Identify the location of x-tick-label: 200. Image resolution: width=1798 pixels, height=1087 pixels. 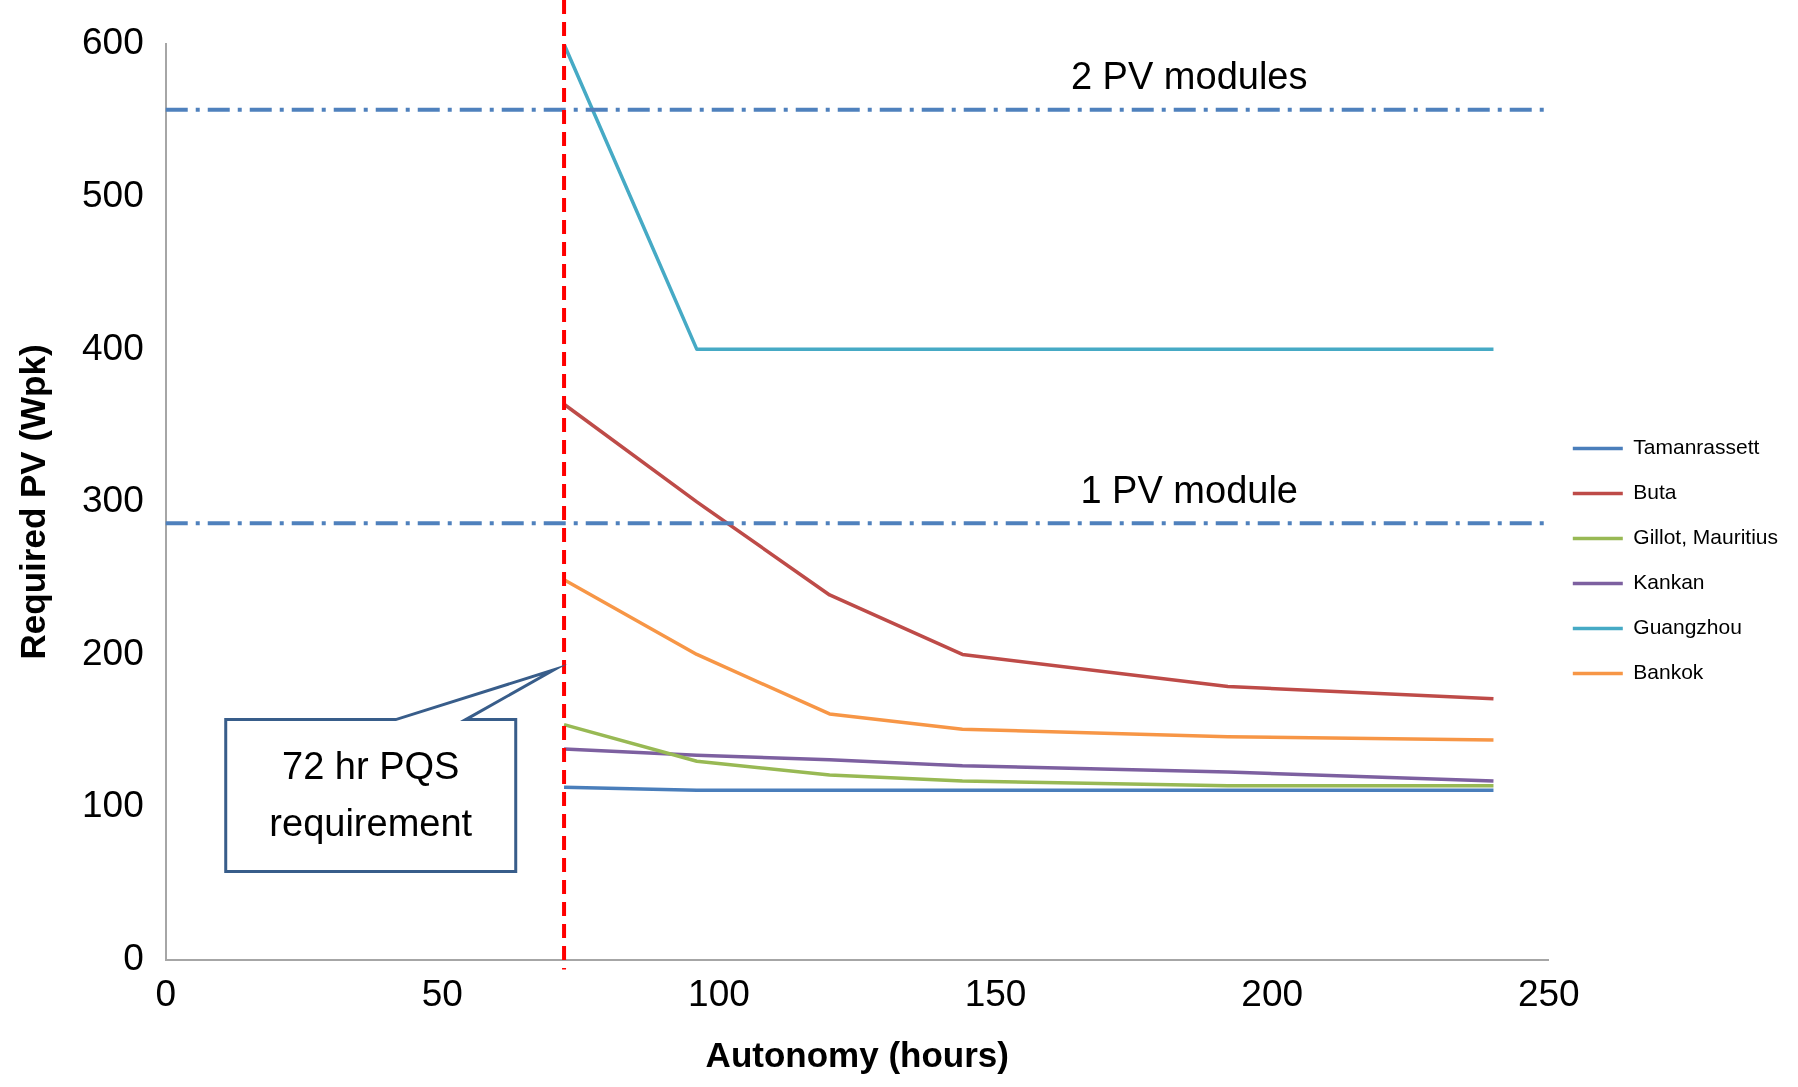
(1272, 993).